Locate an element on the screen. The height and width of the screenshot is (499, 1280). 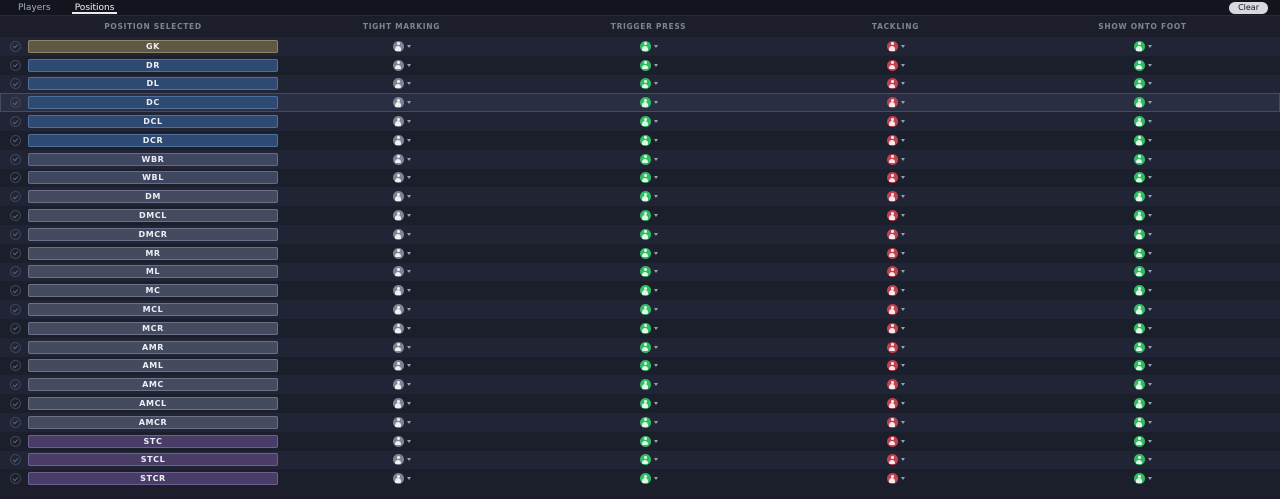
position-badge: DCR is located at coordinates (153, 140).